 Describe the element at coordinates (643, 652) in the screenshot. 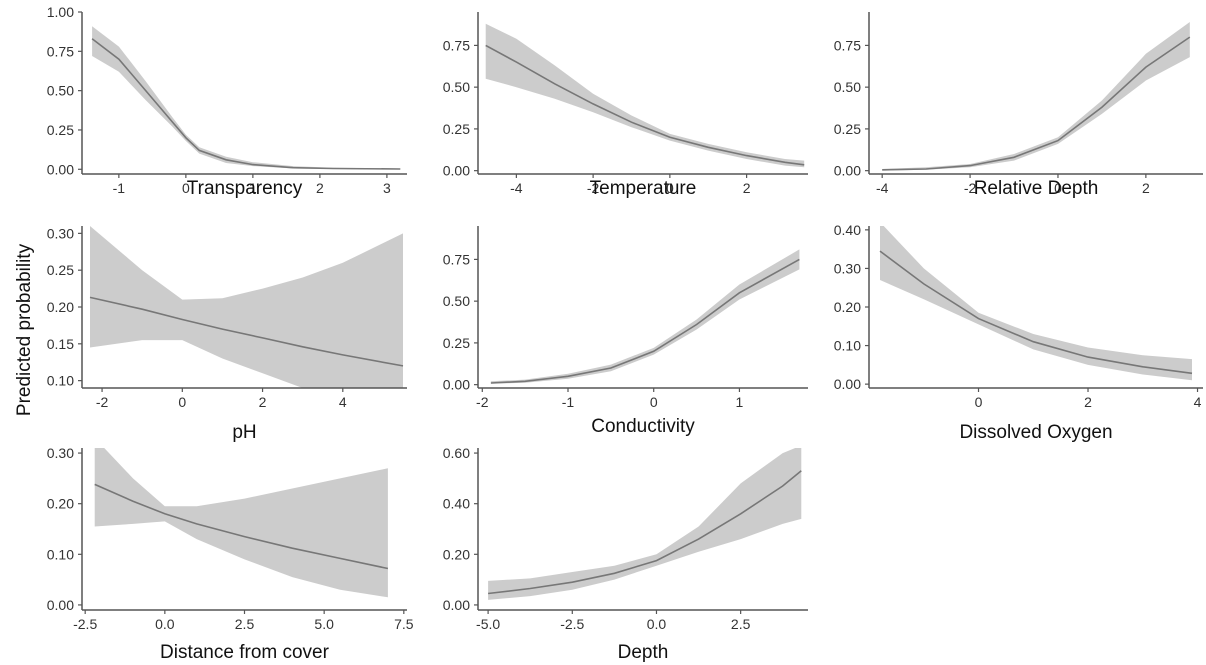

I see `x-axis-label: Depth` at that location.